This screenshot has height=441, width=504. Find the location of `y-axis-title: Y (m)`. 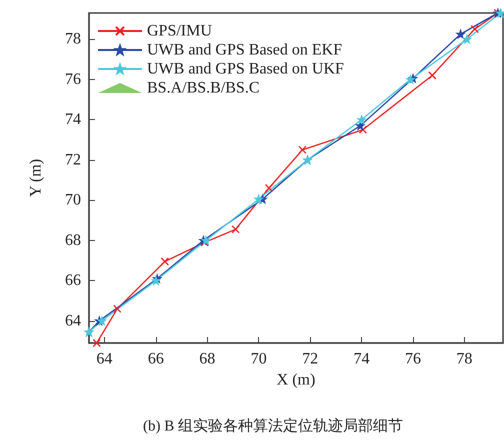

y-axis-title: Y (m) is located at coordinates (36, 178).